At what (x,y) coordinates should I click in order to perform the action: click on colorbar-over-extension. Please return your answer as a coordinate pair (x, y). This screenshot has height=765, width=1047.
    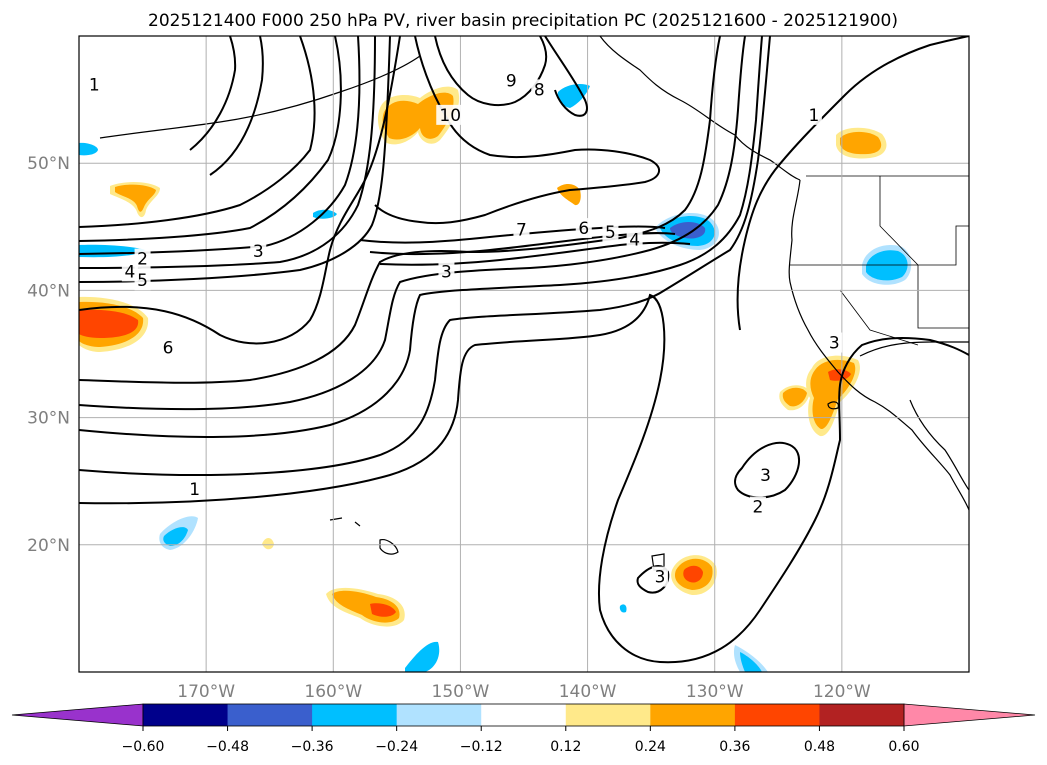
    Looking at the image, I should click on (969, 715).